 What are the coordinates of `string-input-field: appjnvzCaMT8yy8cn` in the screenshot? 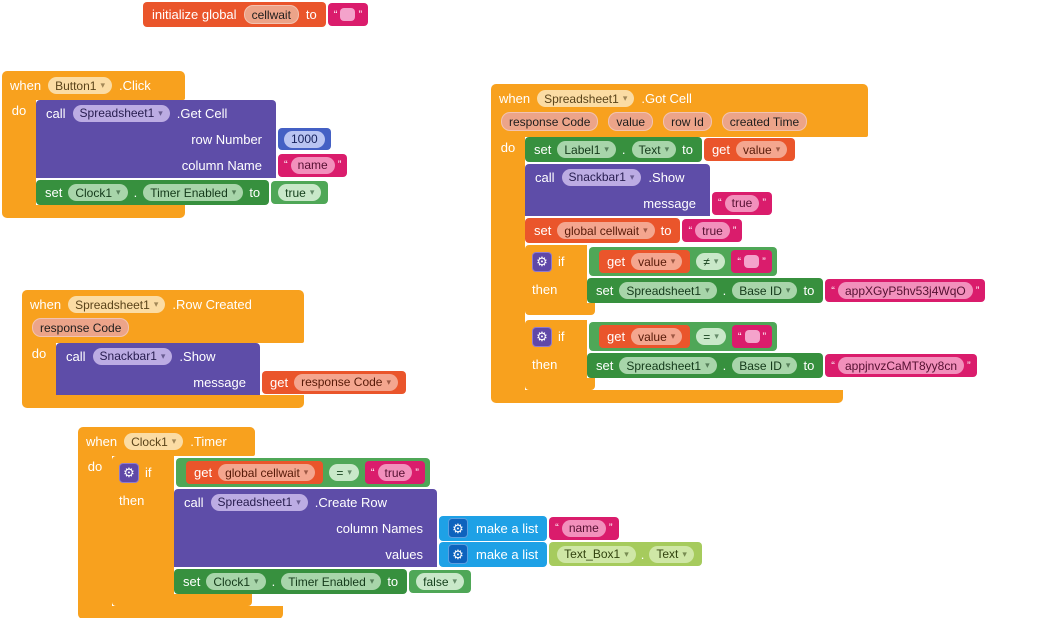 It's located at (901, 365).